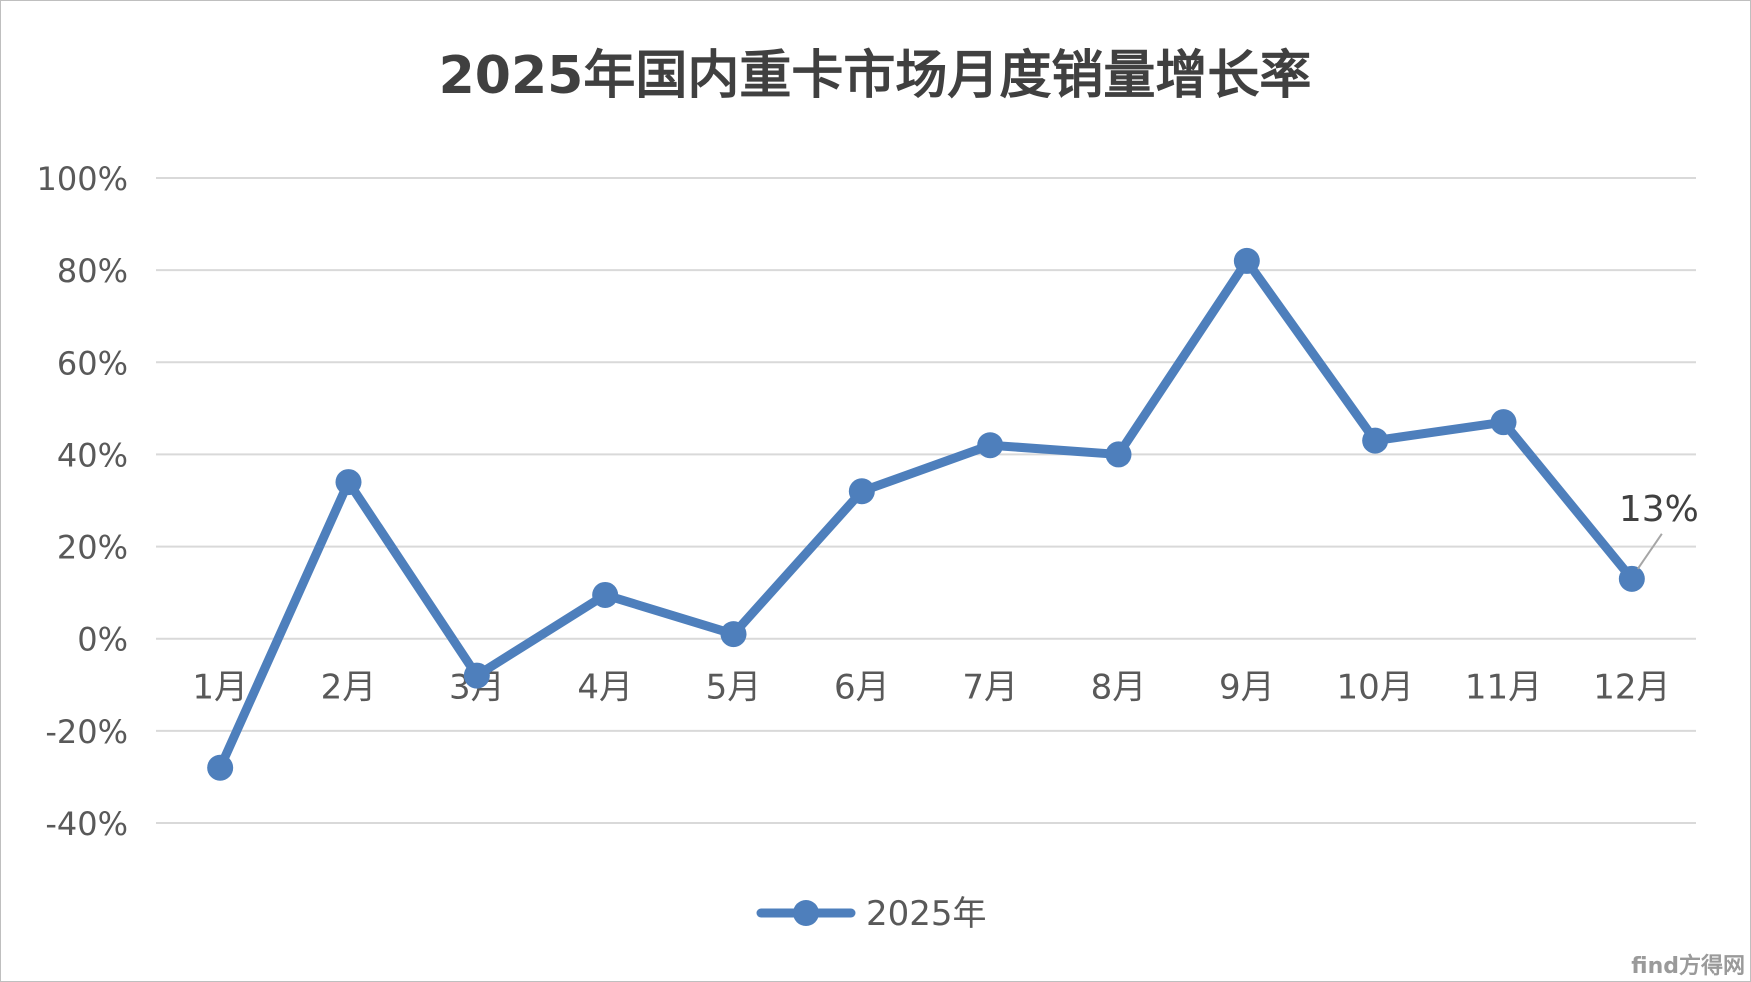 The width and height of the screenshot is (1751, 982). Describe the element at coordinates (926, 914) in the screenshot. I see `legend-label: 2025年` at that location.